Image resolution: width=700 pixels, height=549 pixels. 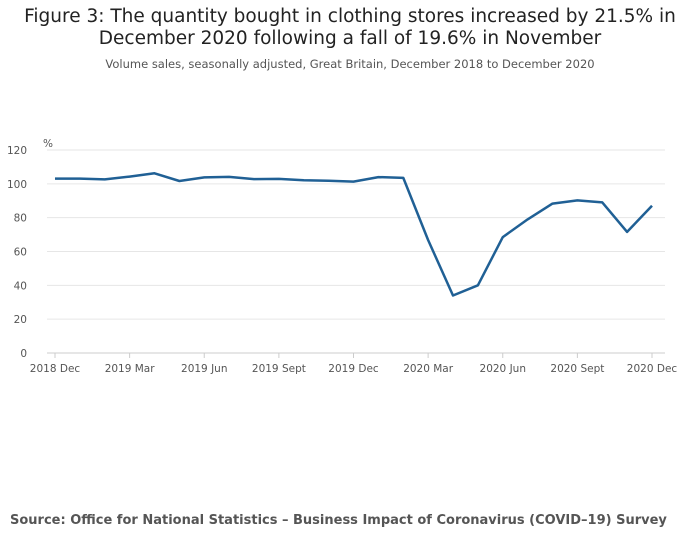 What do you see at coordinates (428, 369) in the screenshot?
I see `x-tick-label: 2020 Mar` at bounding box center [428, 369].